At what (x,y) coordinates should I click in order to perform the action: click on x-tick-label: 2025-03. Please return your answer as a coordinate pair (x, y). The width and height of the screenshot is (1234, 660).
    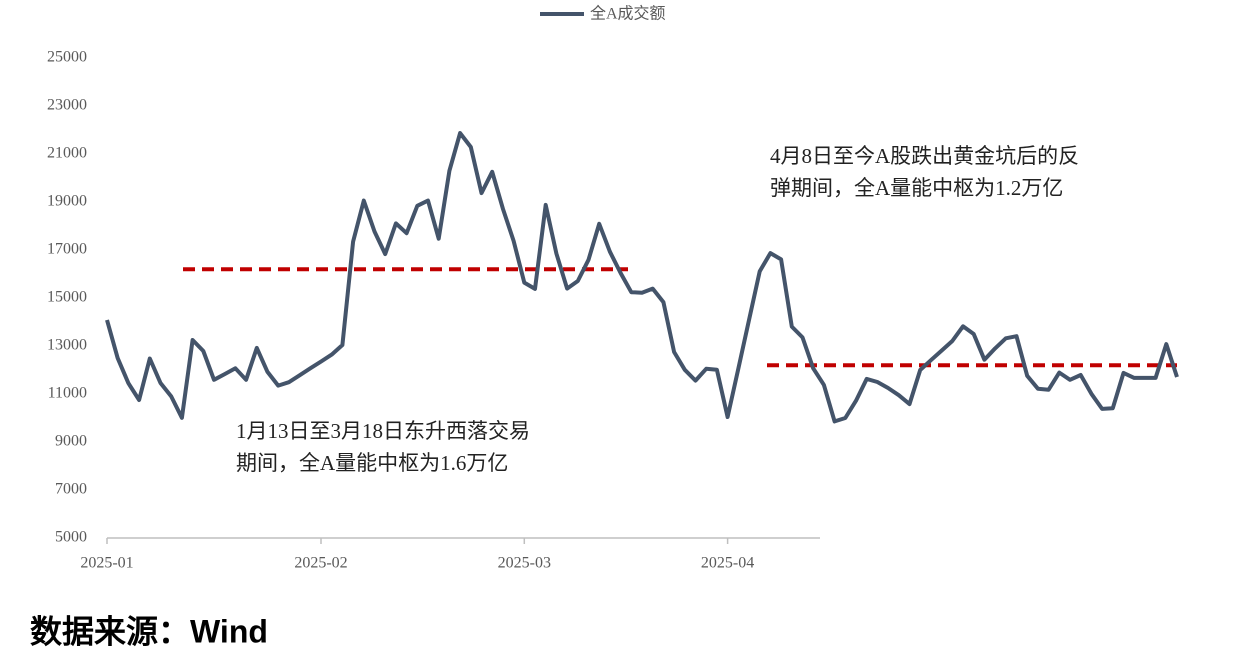
    Looking at the image, I should click on (524, 563).